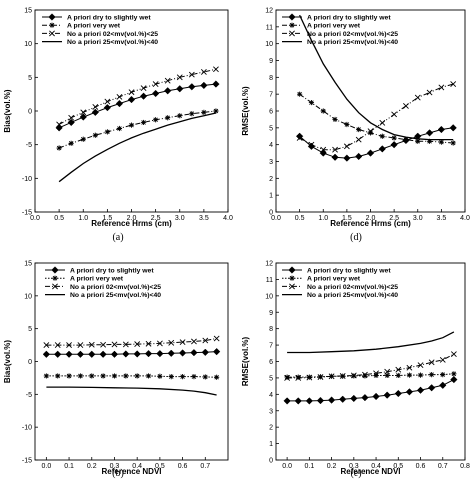 Image resolution: width=474 pixels, height=482 pixels. Describe the element at coordinates (118, 473) in the screenshot. I see `panel-label: (b)` at that location.